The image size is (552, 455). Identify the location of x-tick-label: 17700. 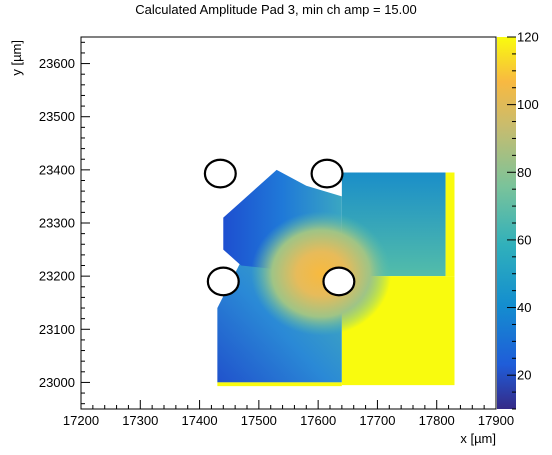
(377, 420).